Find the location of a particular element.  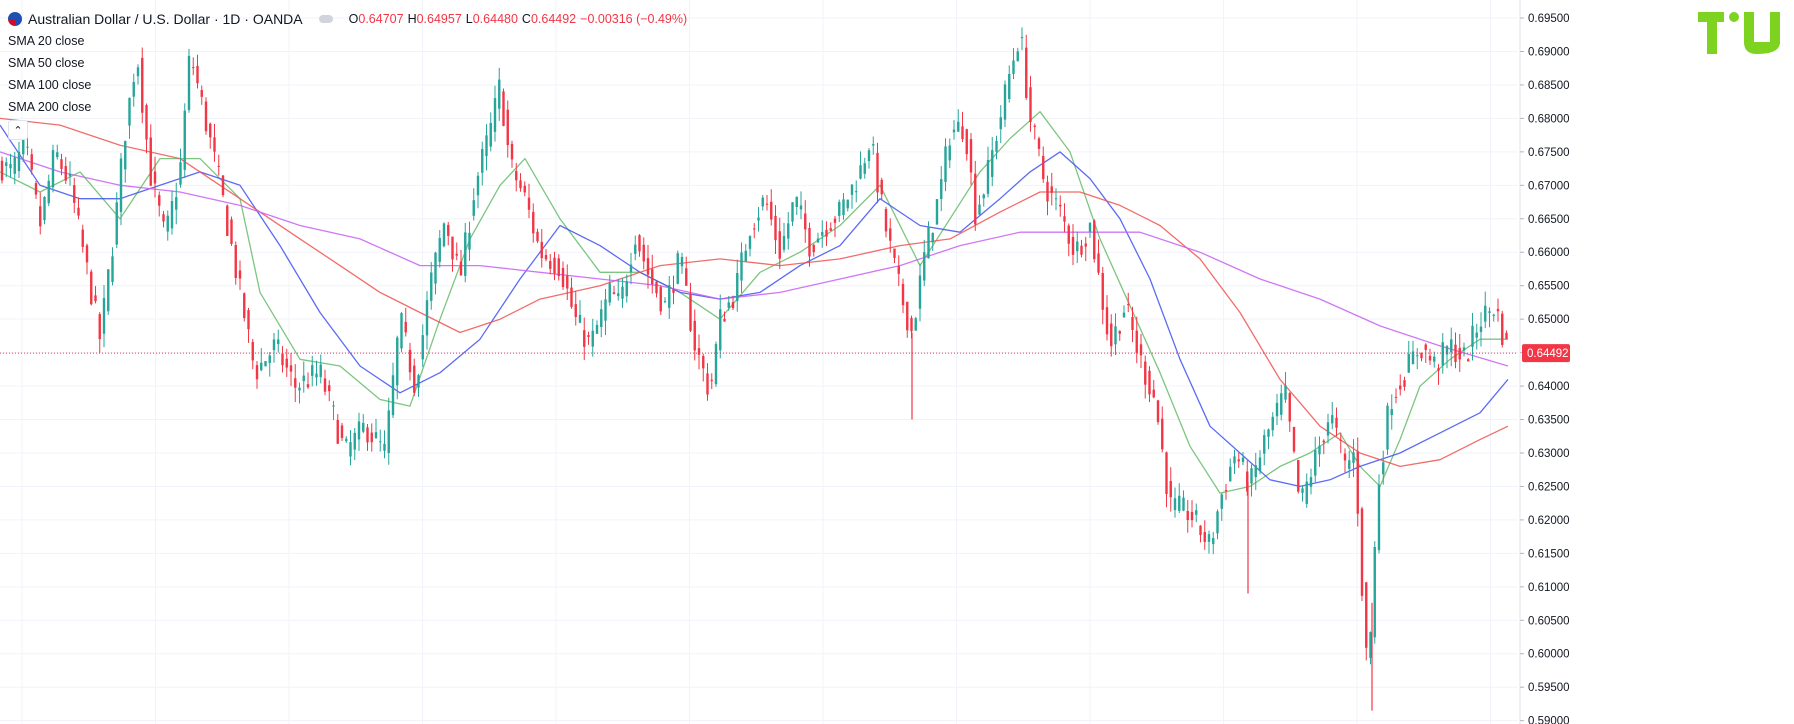

high-key: H is located at coordinates (412, 19).